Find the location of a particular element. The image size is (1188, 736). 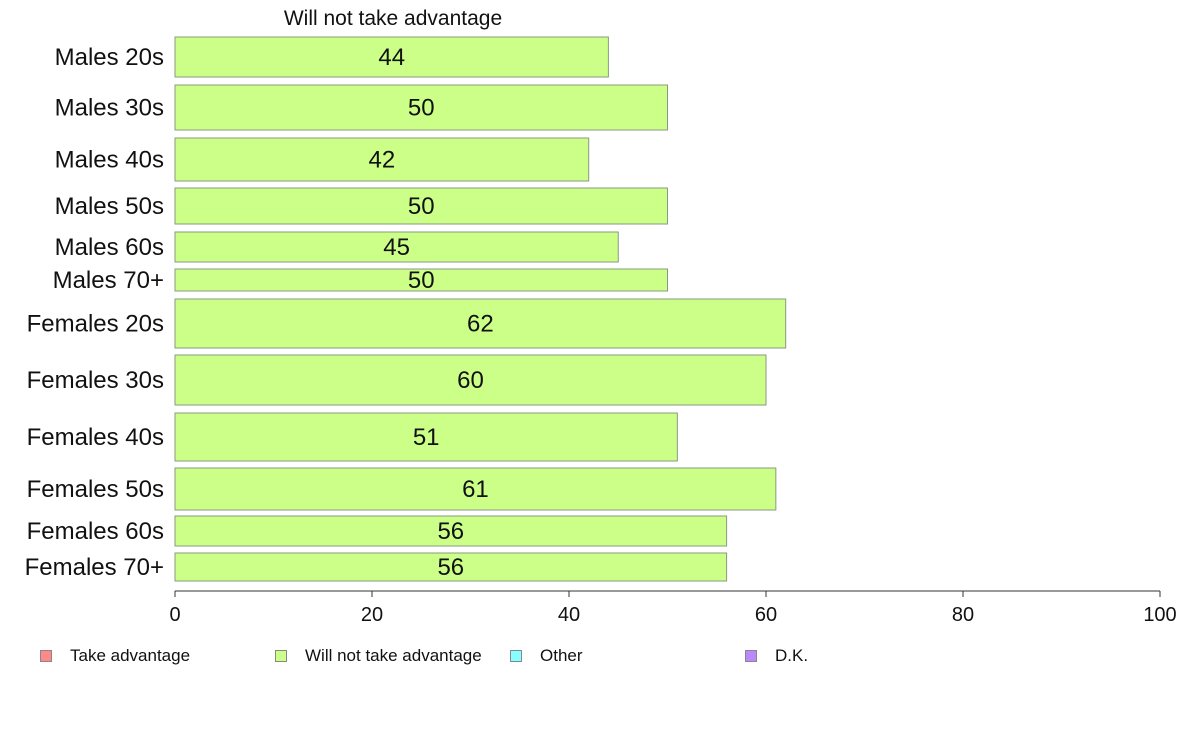

legend-item-will-not-take-advantage: Will not take advantage is located at coordinates (378, 656).